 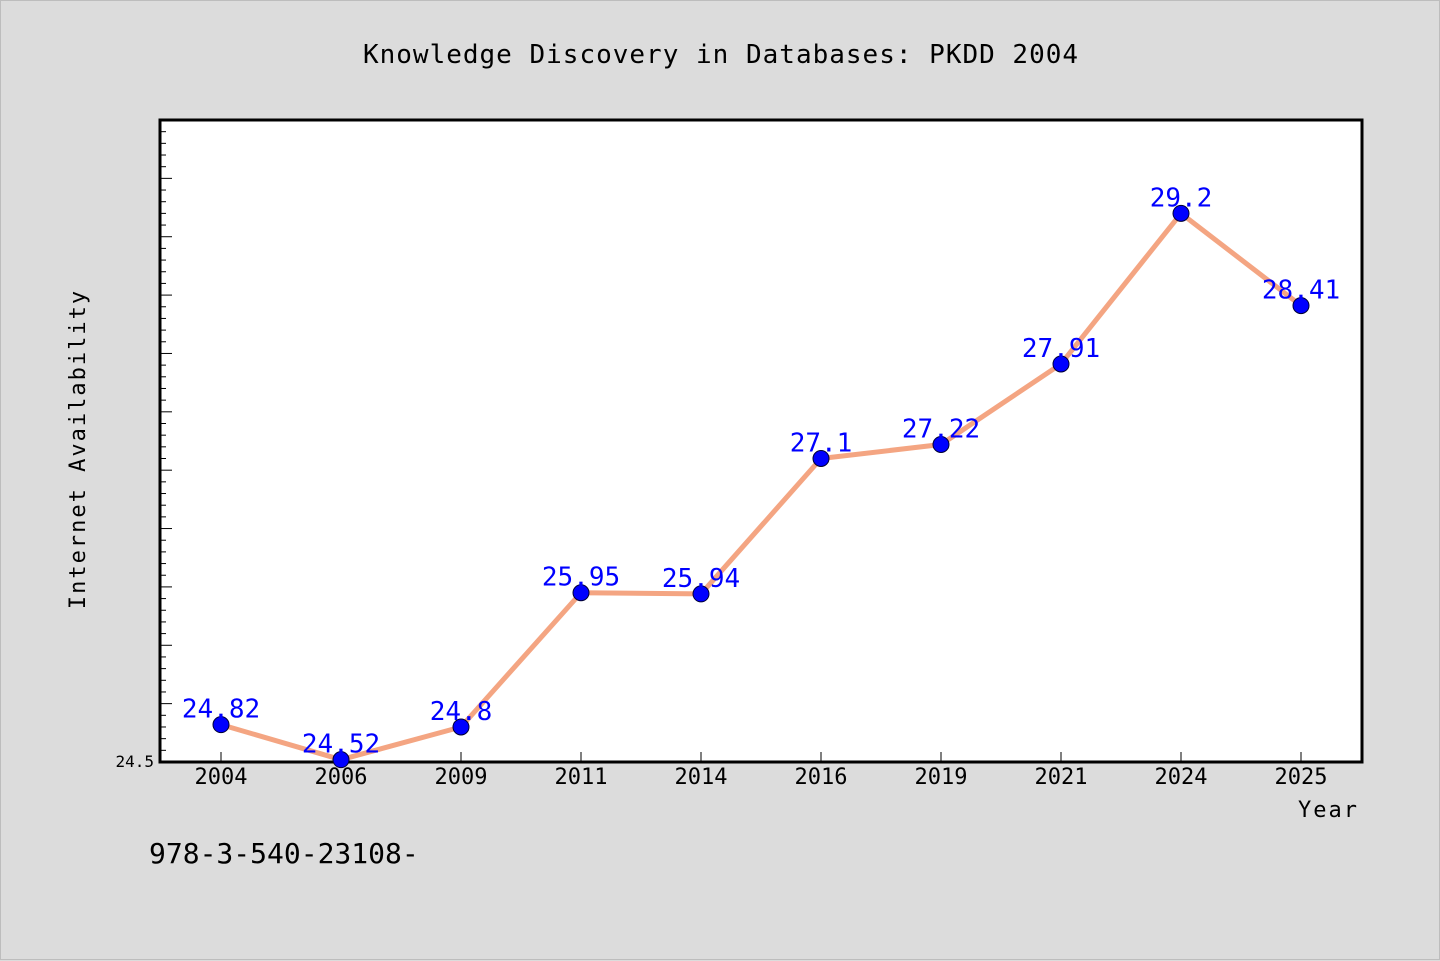 What do you see at coordinates (941, 777) in the screenshot?
I see `x-tick-label: 2019` at bounding box center [941, 777].